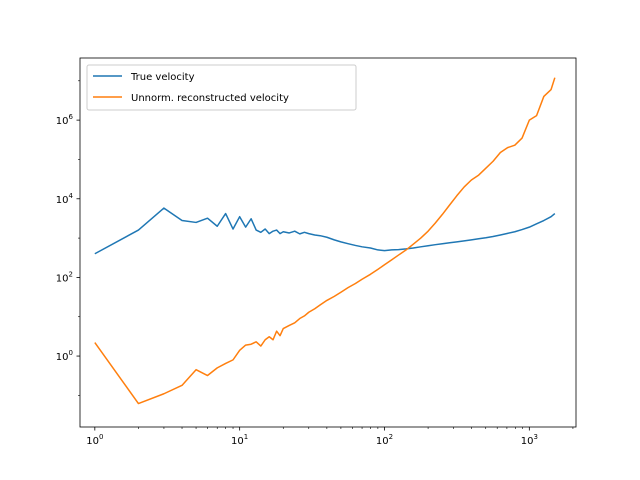  What do you see at coordinates (384, 440) in the screenshot?
I see `x-tick-label-2: 10²` at bounding box center [384, 440].